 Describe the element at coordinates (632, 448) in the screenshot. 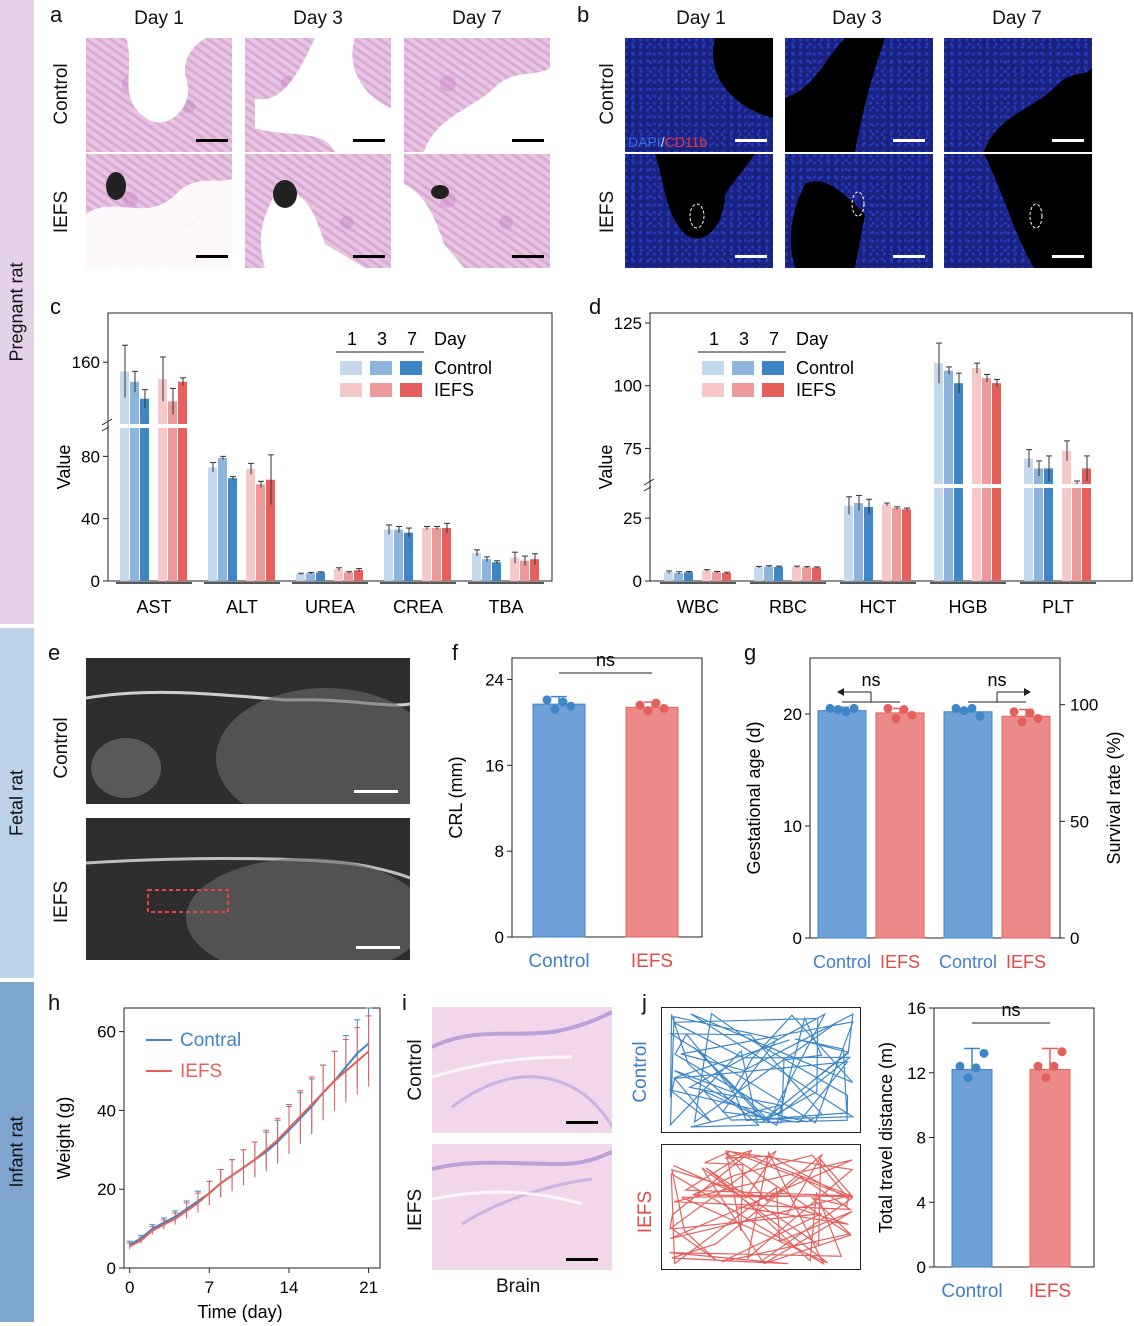

I see `y-tick-label: 75` at that location.